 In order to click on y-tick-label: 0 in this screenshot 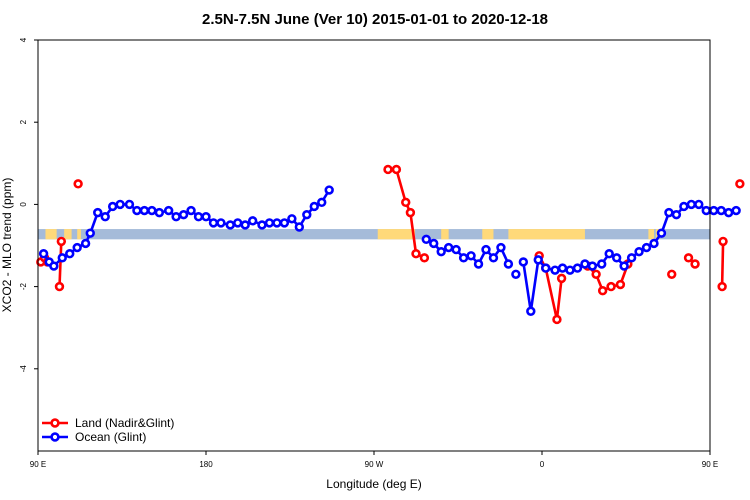, I will do `click(23, 204)`.